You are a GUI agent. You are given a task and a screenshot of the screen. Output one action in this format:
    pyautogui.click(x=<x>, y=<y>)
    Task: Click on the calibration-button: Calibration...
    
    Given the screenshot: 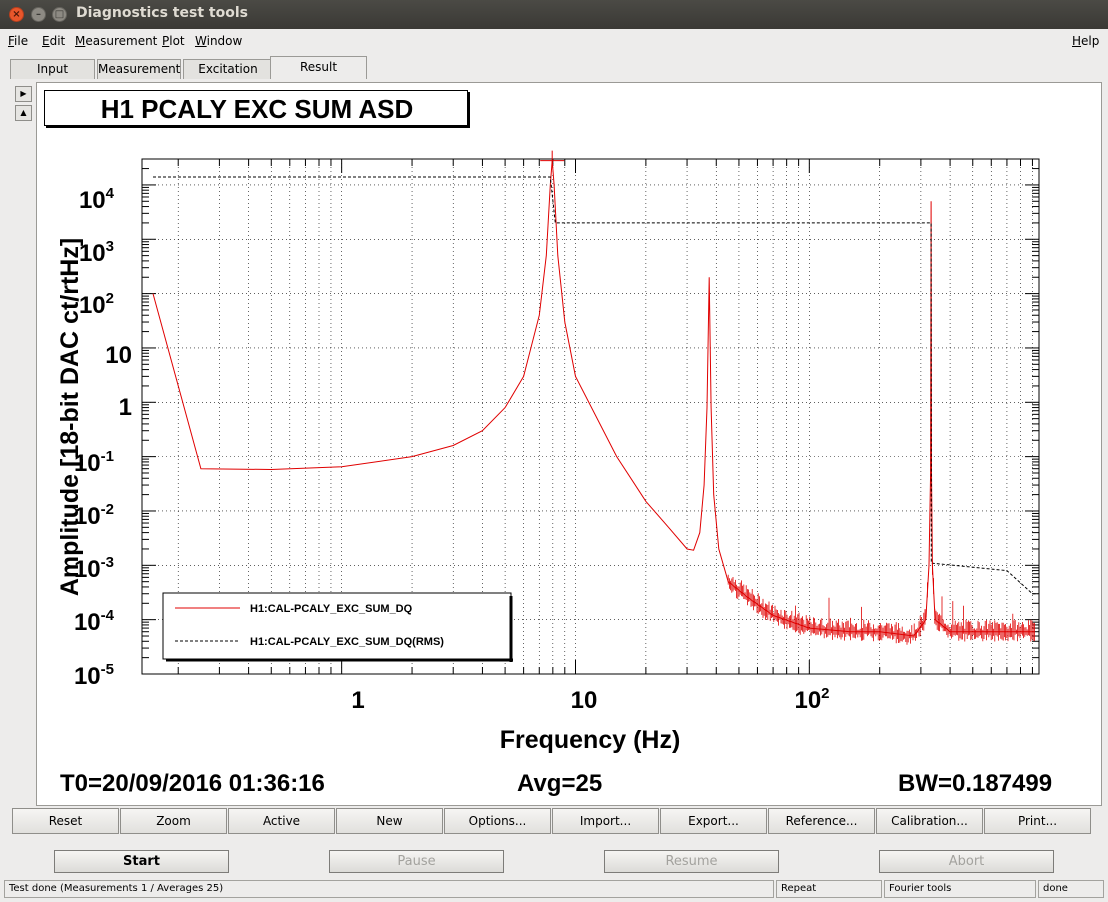 What is the action you would take?
    pyautogui.click(x=929, y=821)
    